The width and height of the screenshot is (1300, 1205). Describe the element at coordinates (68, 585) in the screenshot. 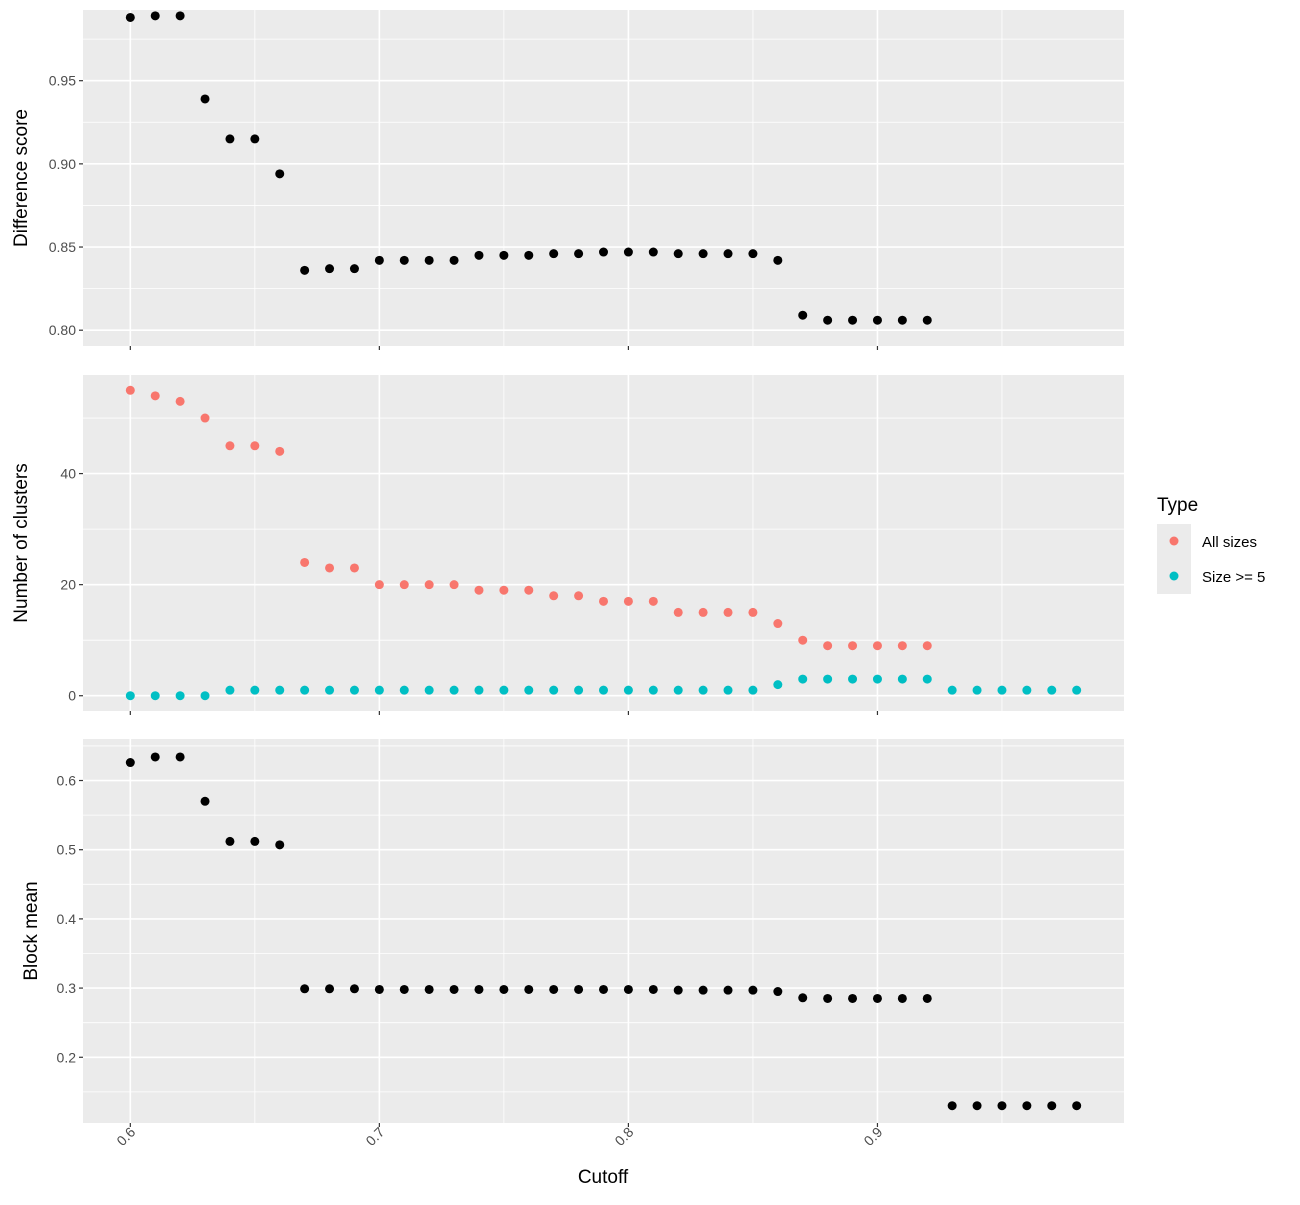

I see `y-tick-label: 20` at that location.